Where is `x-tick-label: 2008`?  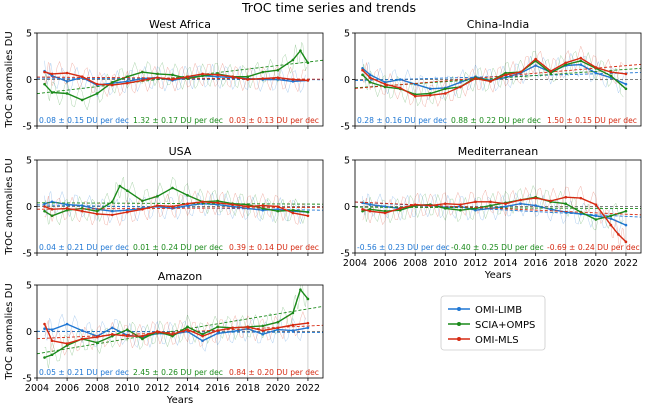 x-tick-label: 2008 is located at coordinates (415, 263).